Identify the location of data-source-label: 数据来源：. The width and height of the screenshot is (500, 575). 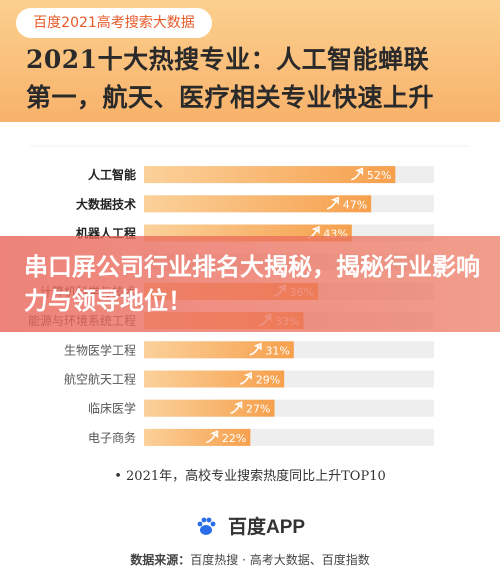
(160, 560).